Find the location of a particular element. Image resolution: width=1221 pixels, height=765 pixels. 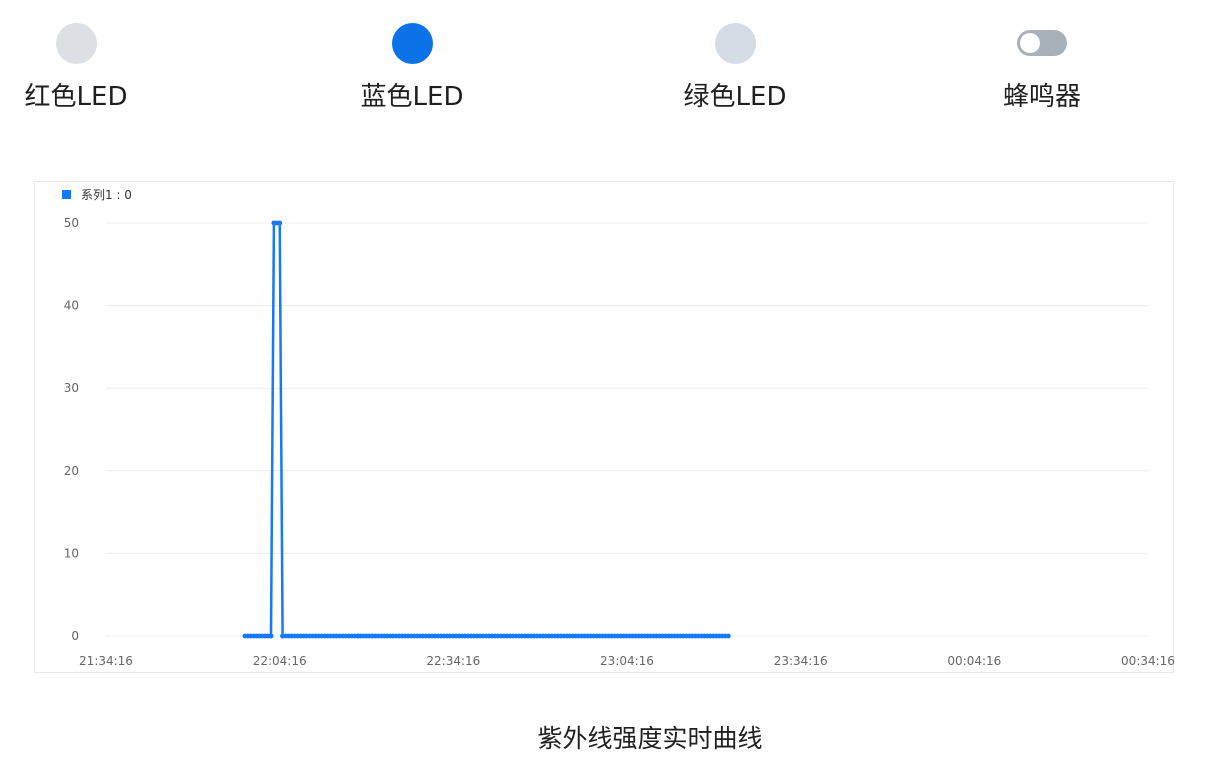

buzzer-toggle-switch is located at coordinates (1042, 43).